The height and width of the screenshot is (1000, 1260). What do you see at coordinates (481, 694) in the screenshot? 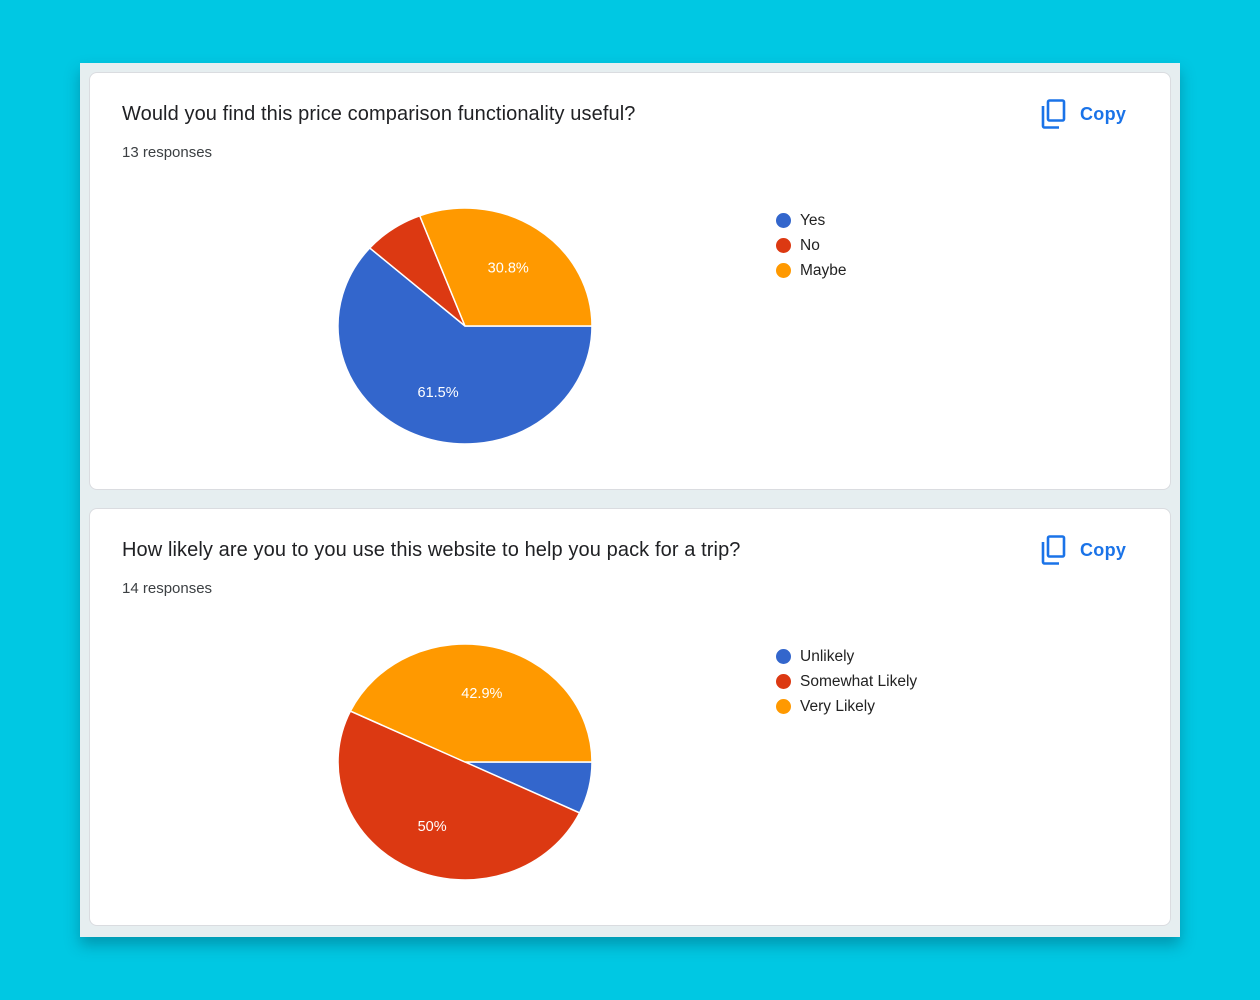
I see `slice-data-label: 42.9%` at bounding box center [481, 694].